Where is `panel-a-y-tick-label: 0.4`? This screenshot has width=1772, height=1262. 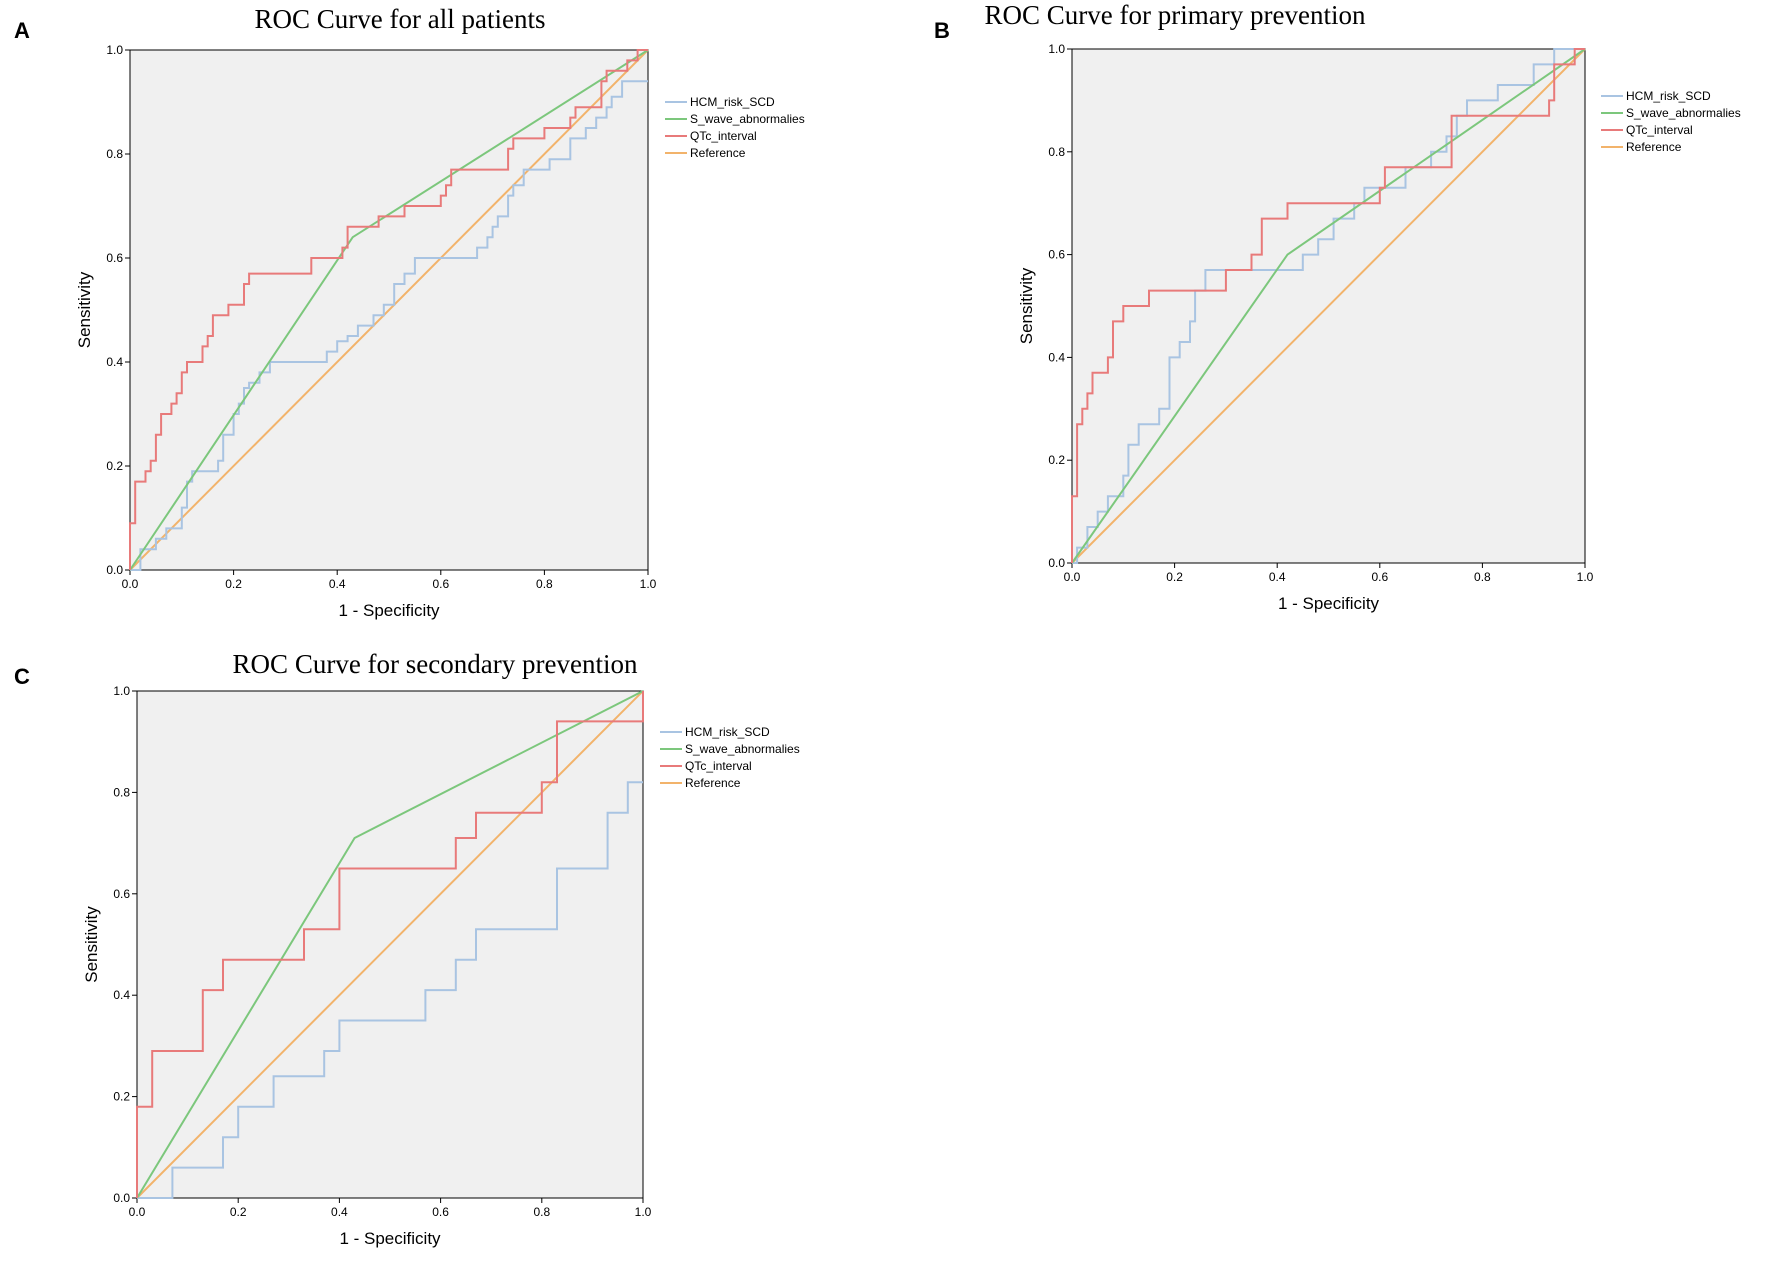
panel-a-y-tick-label: 0.4 is located at coordinates (114, 362).